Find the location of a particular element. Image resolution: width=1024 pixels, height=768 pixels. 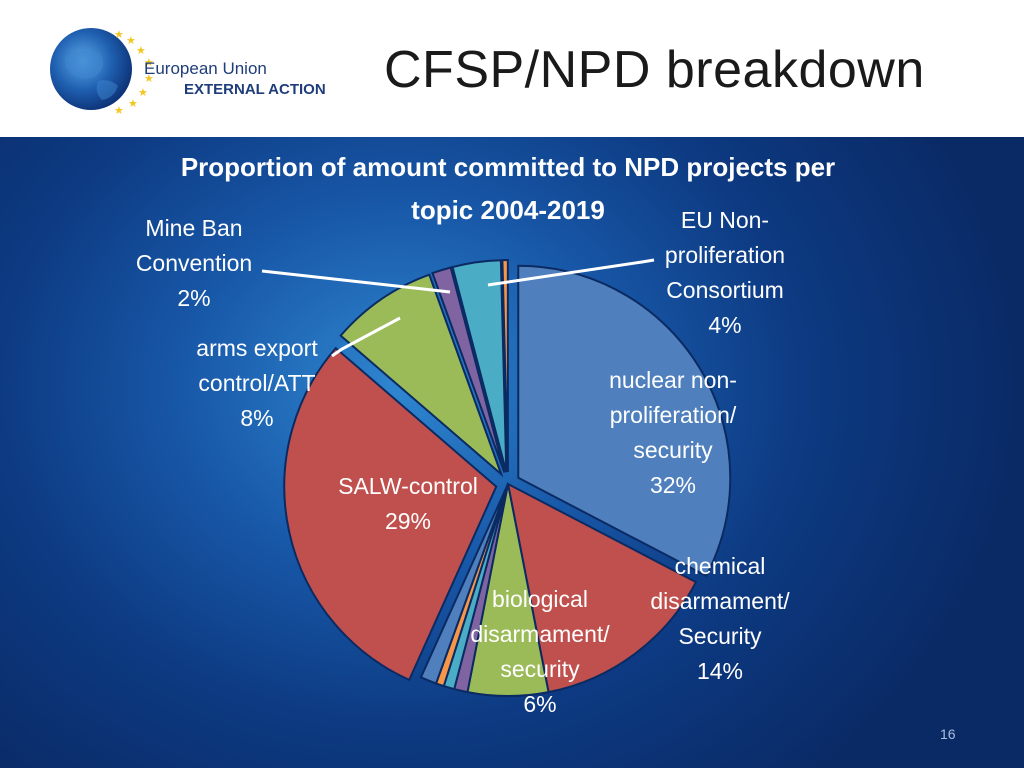

slice-label: proliferation is located at coordinates (725, 255).